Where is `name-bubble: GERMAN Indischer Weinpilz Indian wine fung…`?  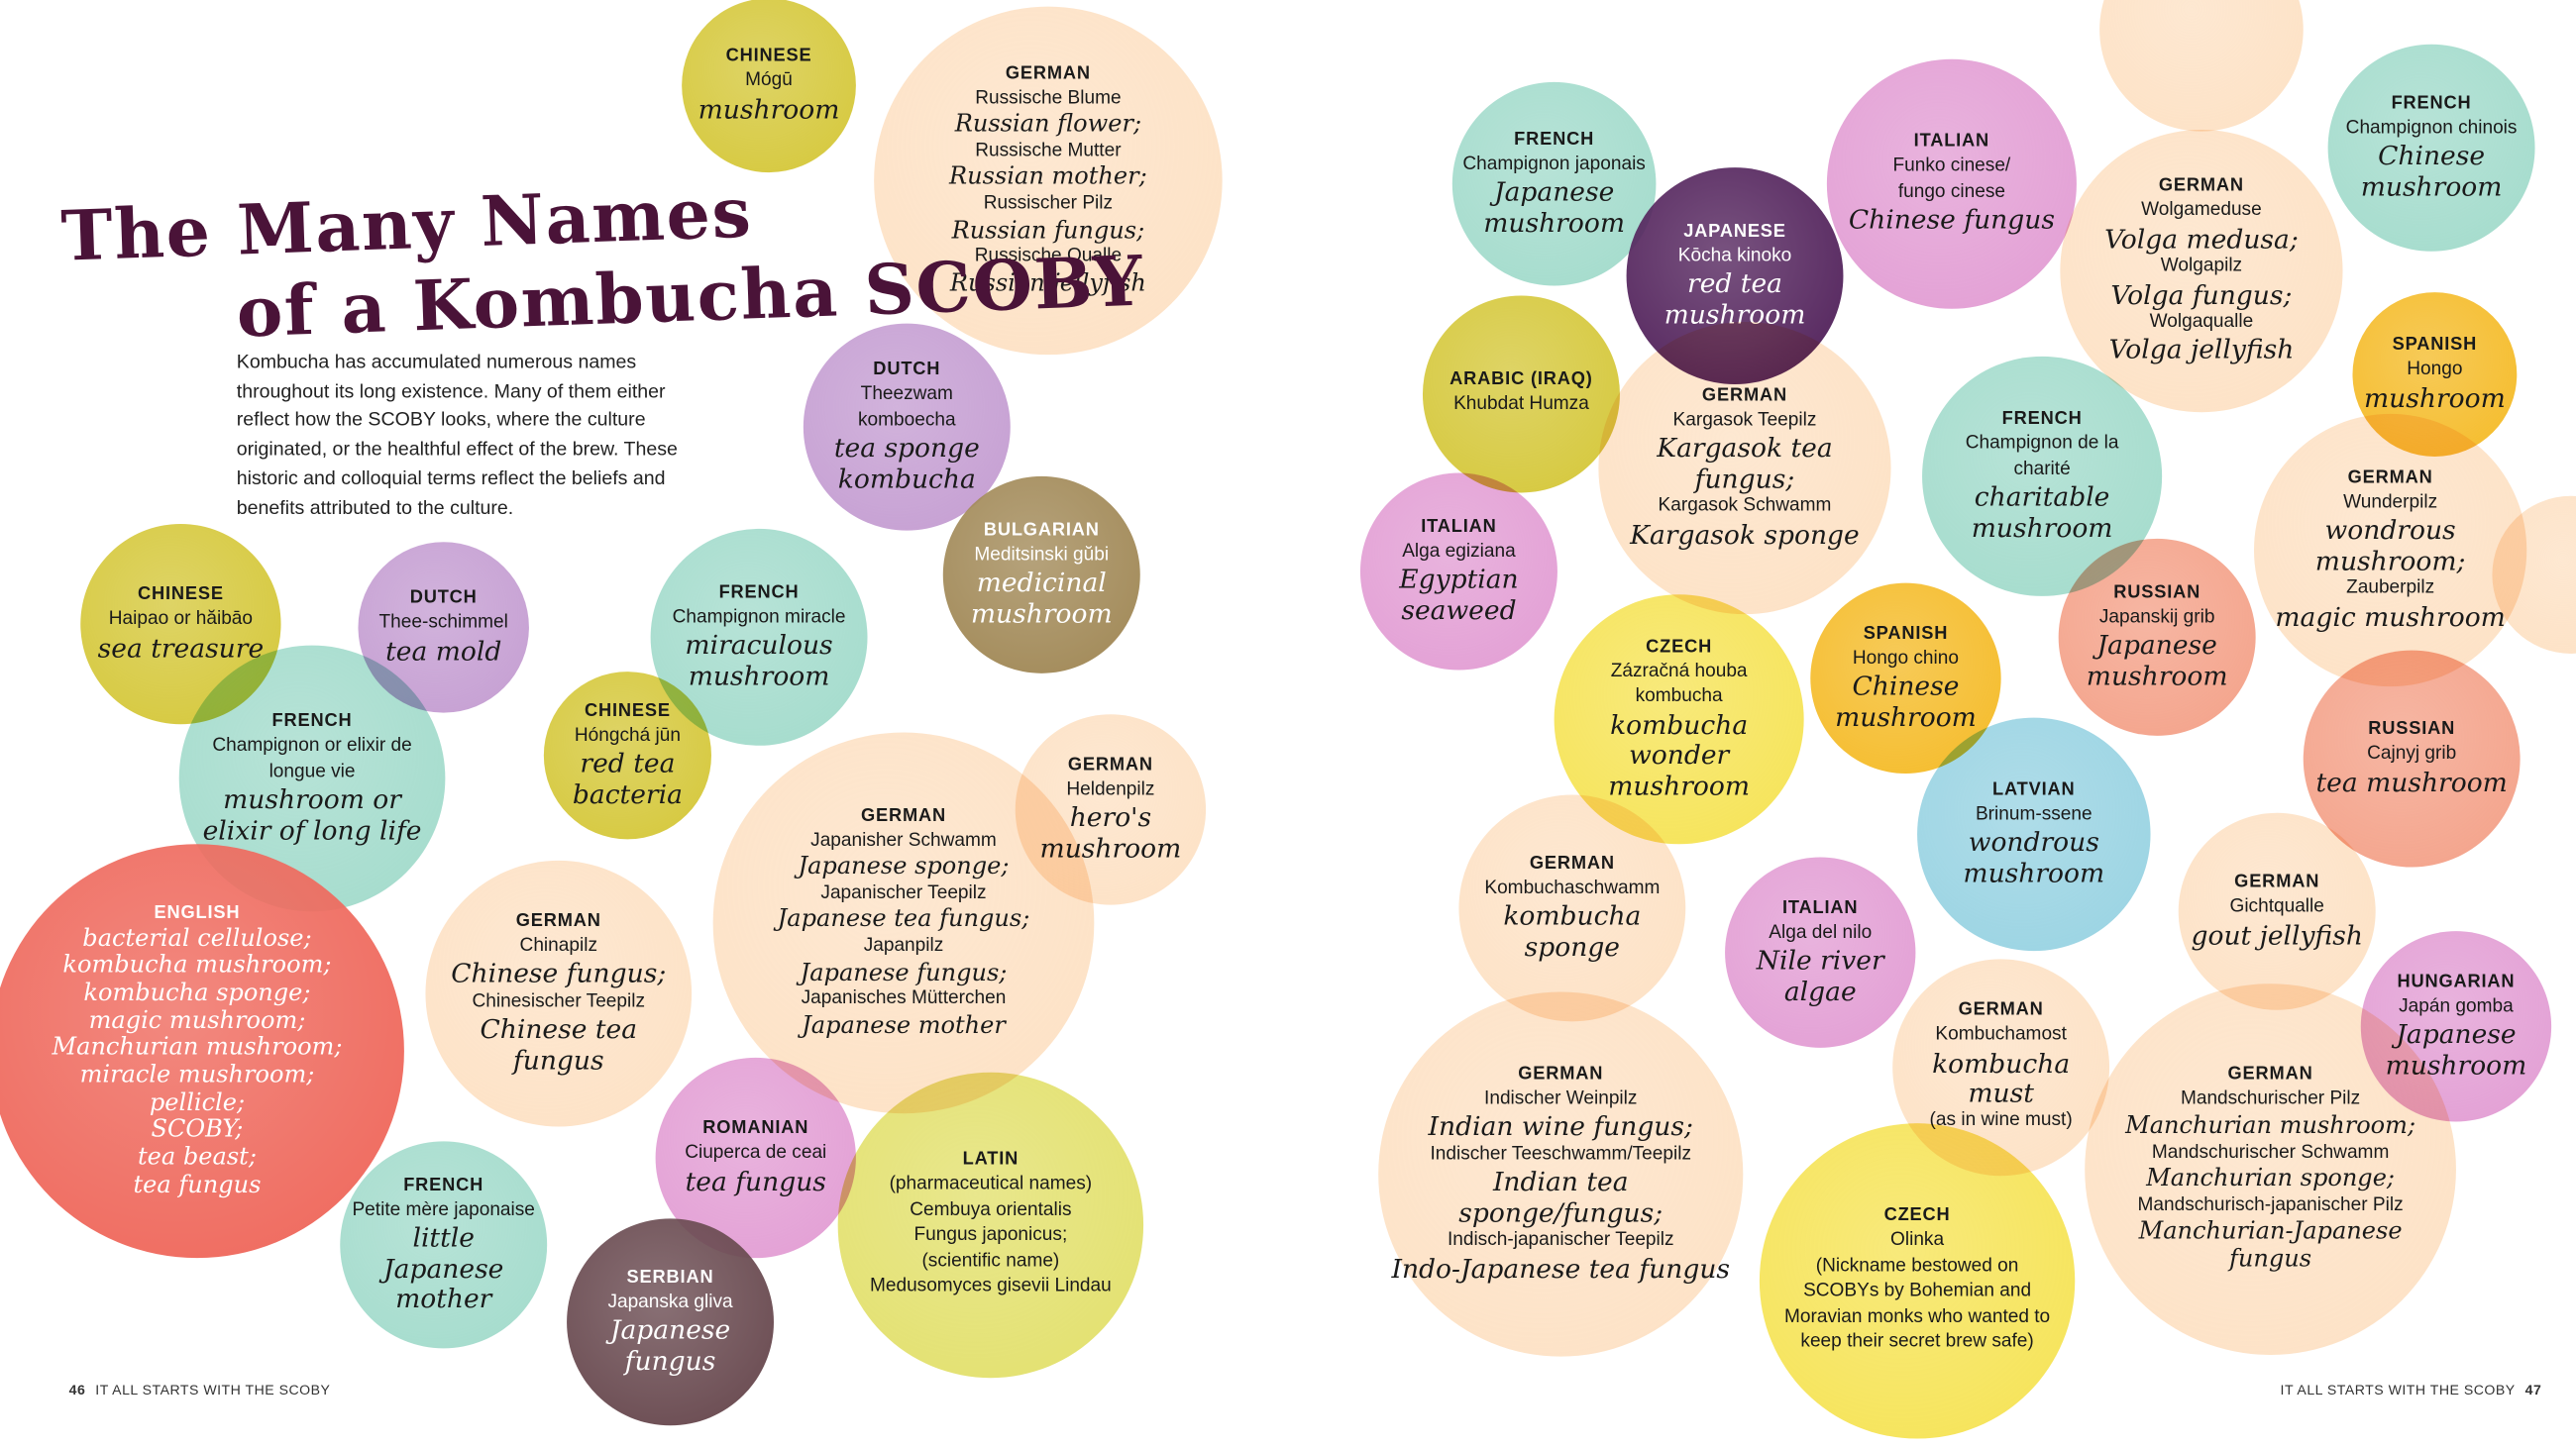 name-bubble: GERMAN Indischer Weinpilz Indian wine fung… is located at coordinates (1561, 1174).